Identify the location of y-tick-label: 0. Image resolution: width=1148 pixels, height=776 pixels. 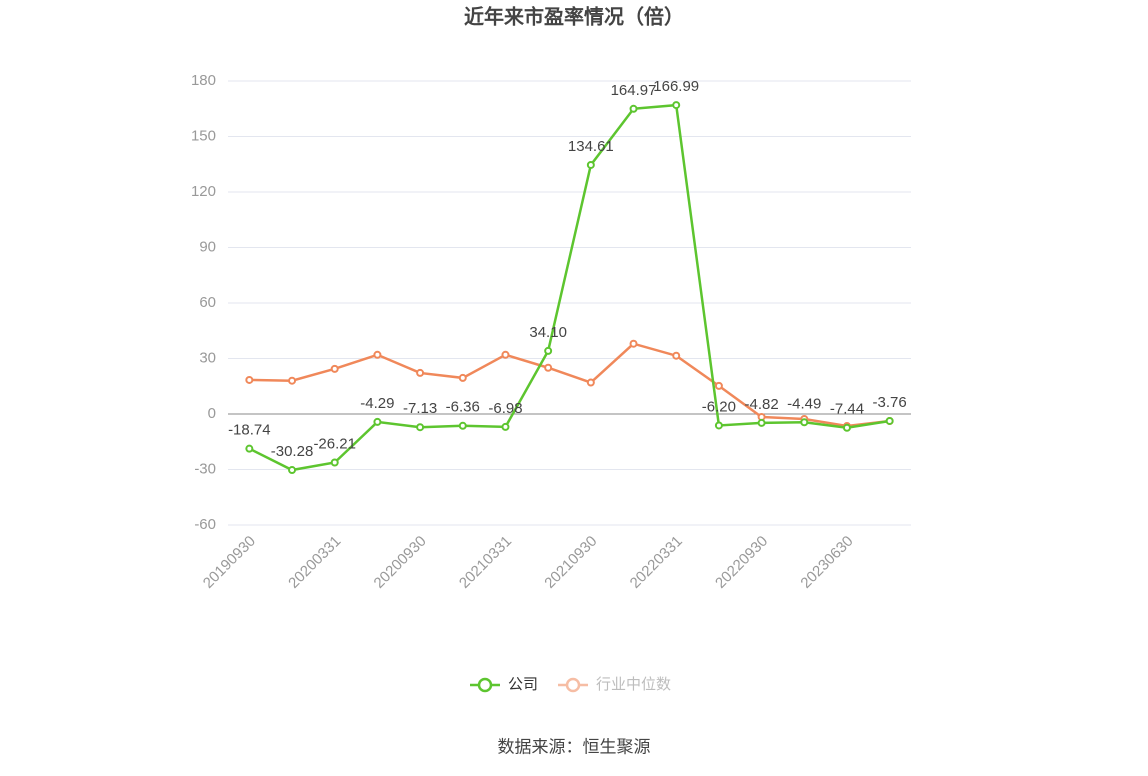
(212, 413).